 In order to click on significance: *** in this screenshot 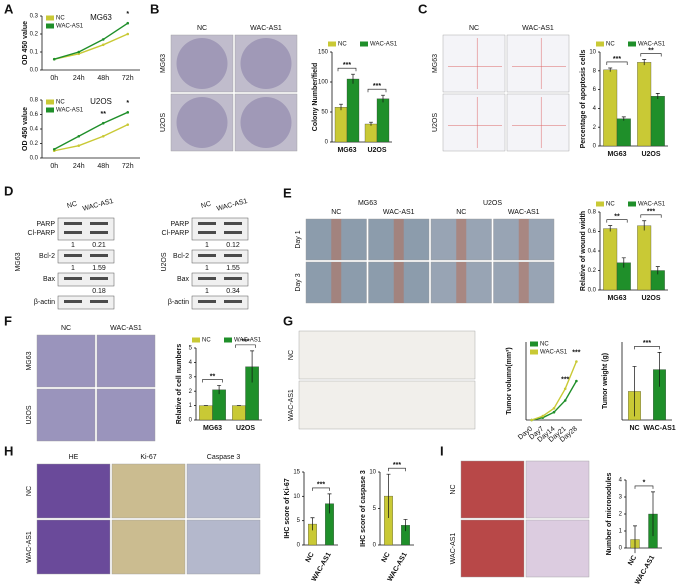, I will do `click(321, 485)`.